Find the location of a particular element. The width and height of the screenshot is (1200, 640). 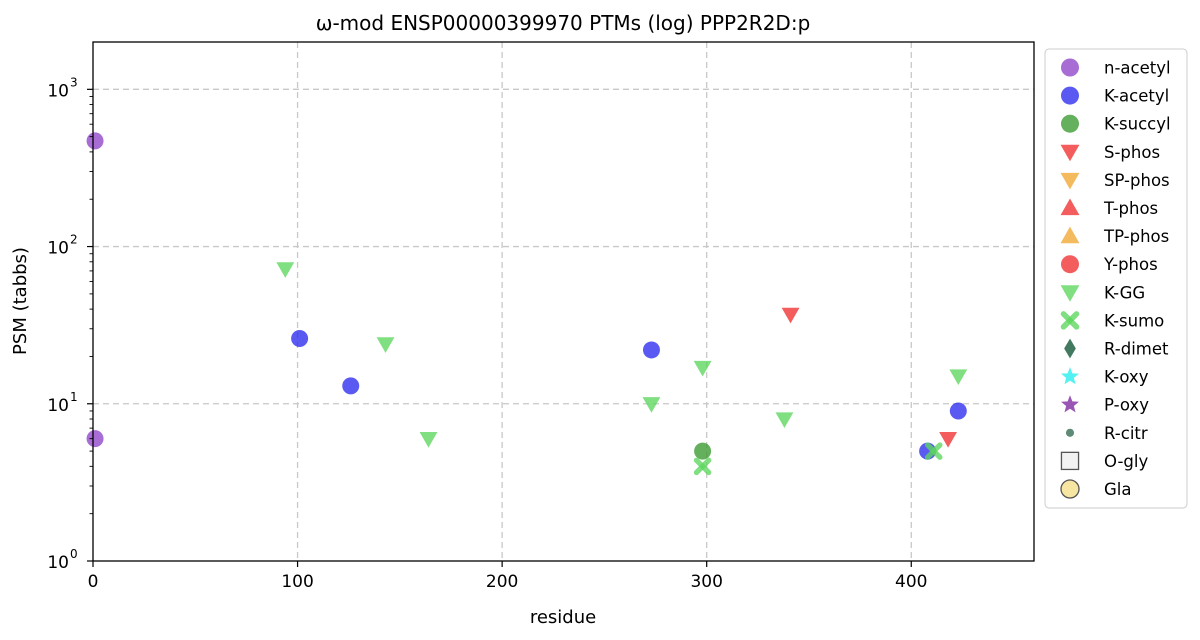

y-tick-exponent: 3 is located at coordinates (74, 82).